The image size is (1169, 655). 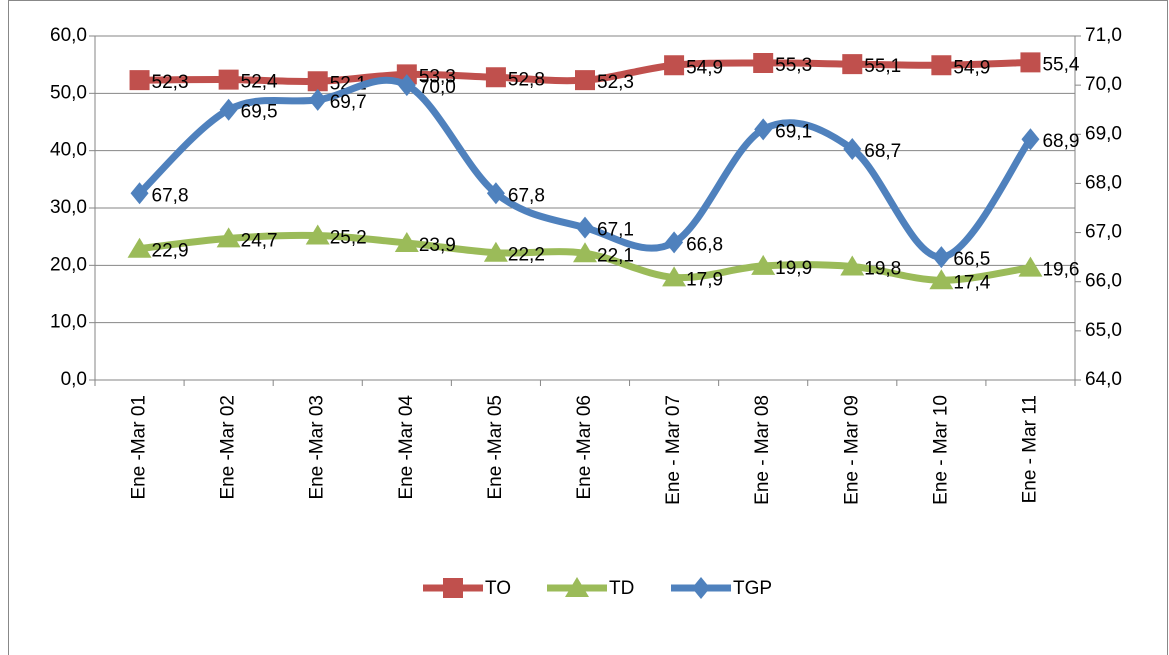 What do you see at coordinates (68, 92) in the screenshot?
I see `y-tick-label: 50,0` at bounding box center [68, 92].